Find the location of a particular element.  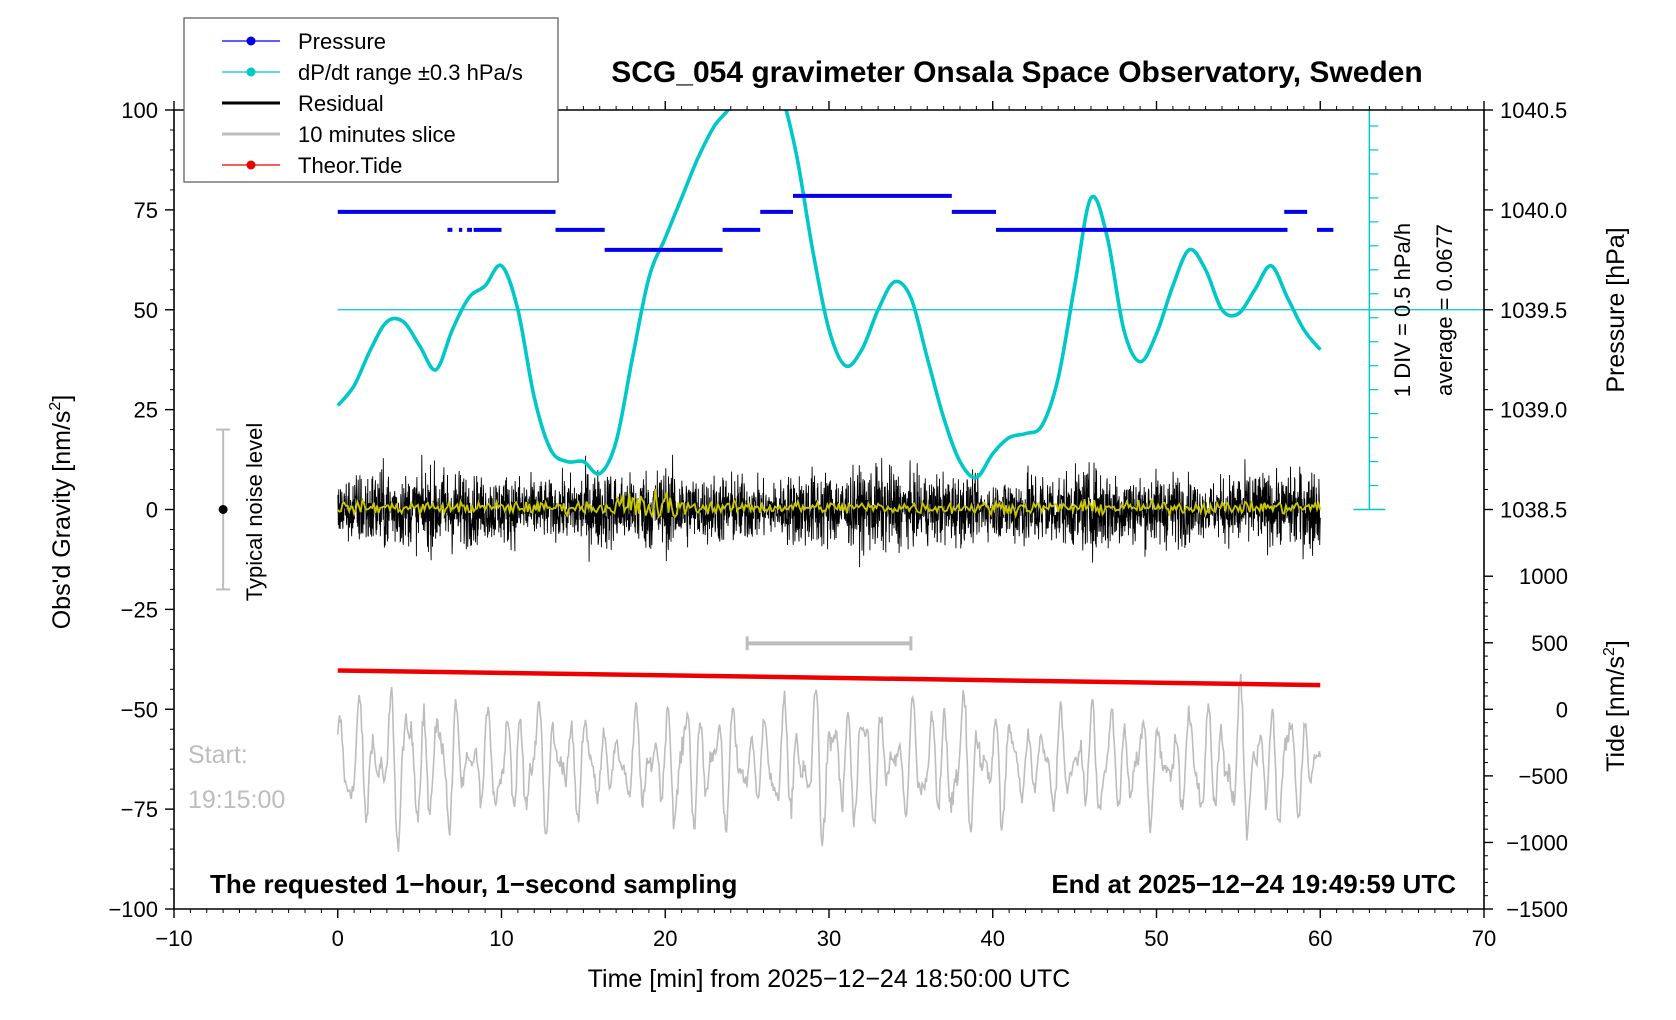

legend-label: Residual is located at coordinates (341, 103).